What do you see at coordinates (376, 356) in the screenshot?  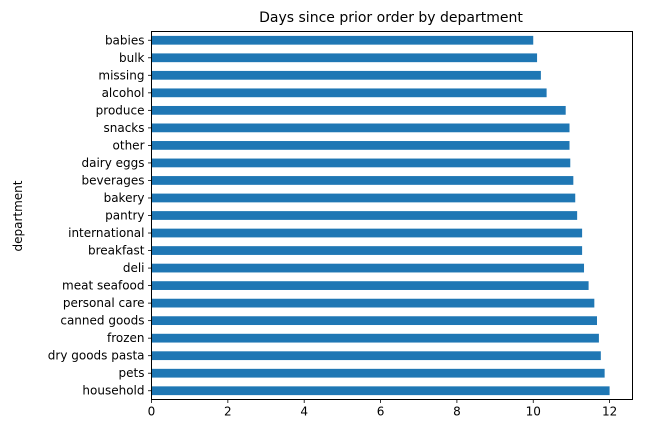 I see `bar-dry-goods-pasta` at bounding box center [376, 356].